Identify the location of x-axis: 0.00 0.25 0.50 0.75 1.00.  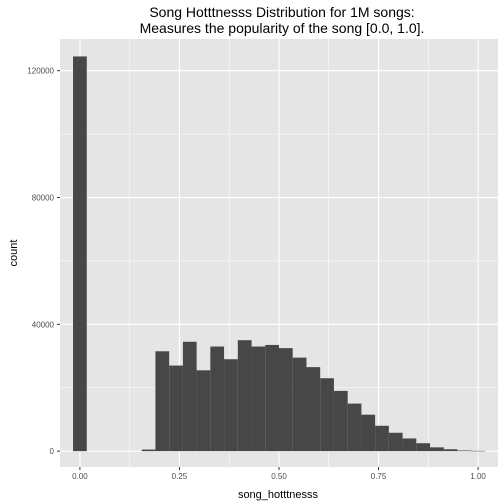
(279, 474).